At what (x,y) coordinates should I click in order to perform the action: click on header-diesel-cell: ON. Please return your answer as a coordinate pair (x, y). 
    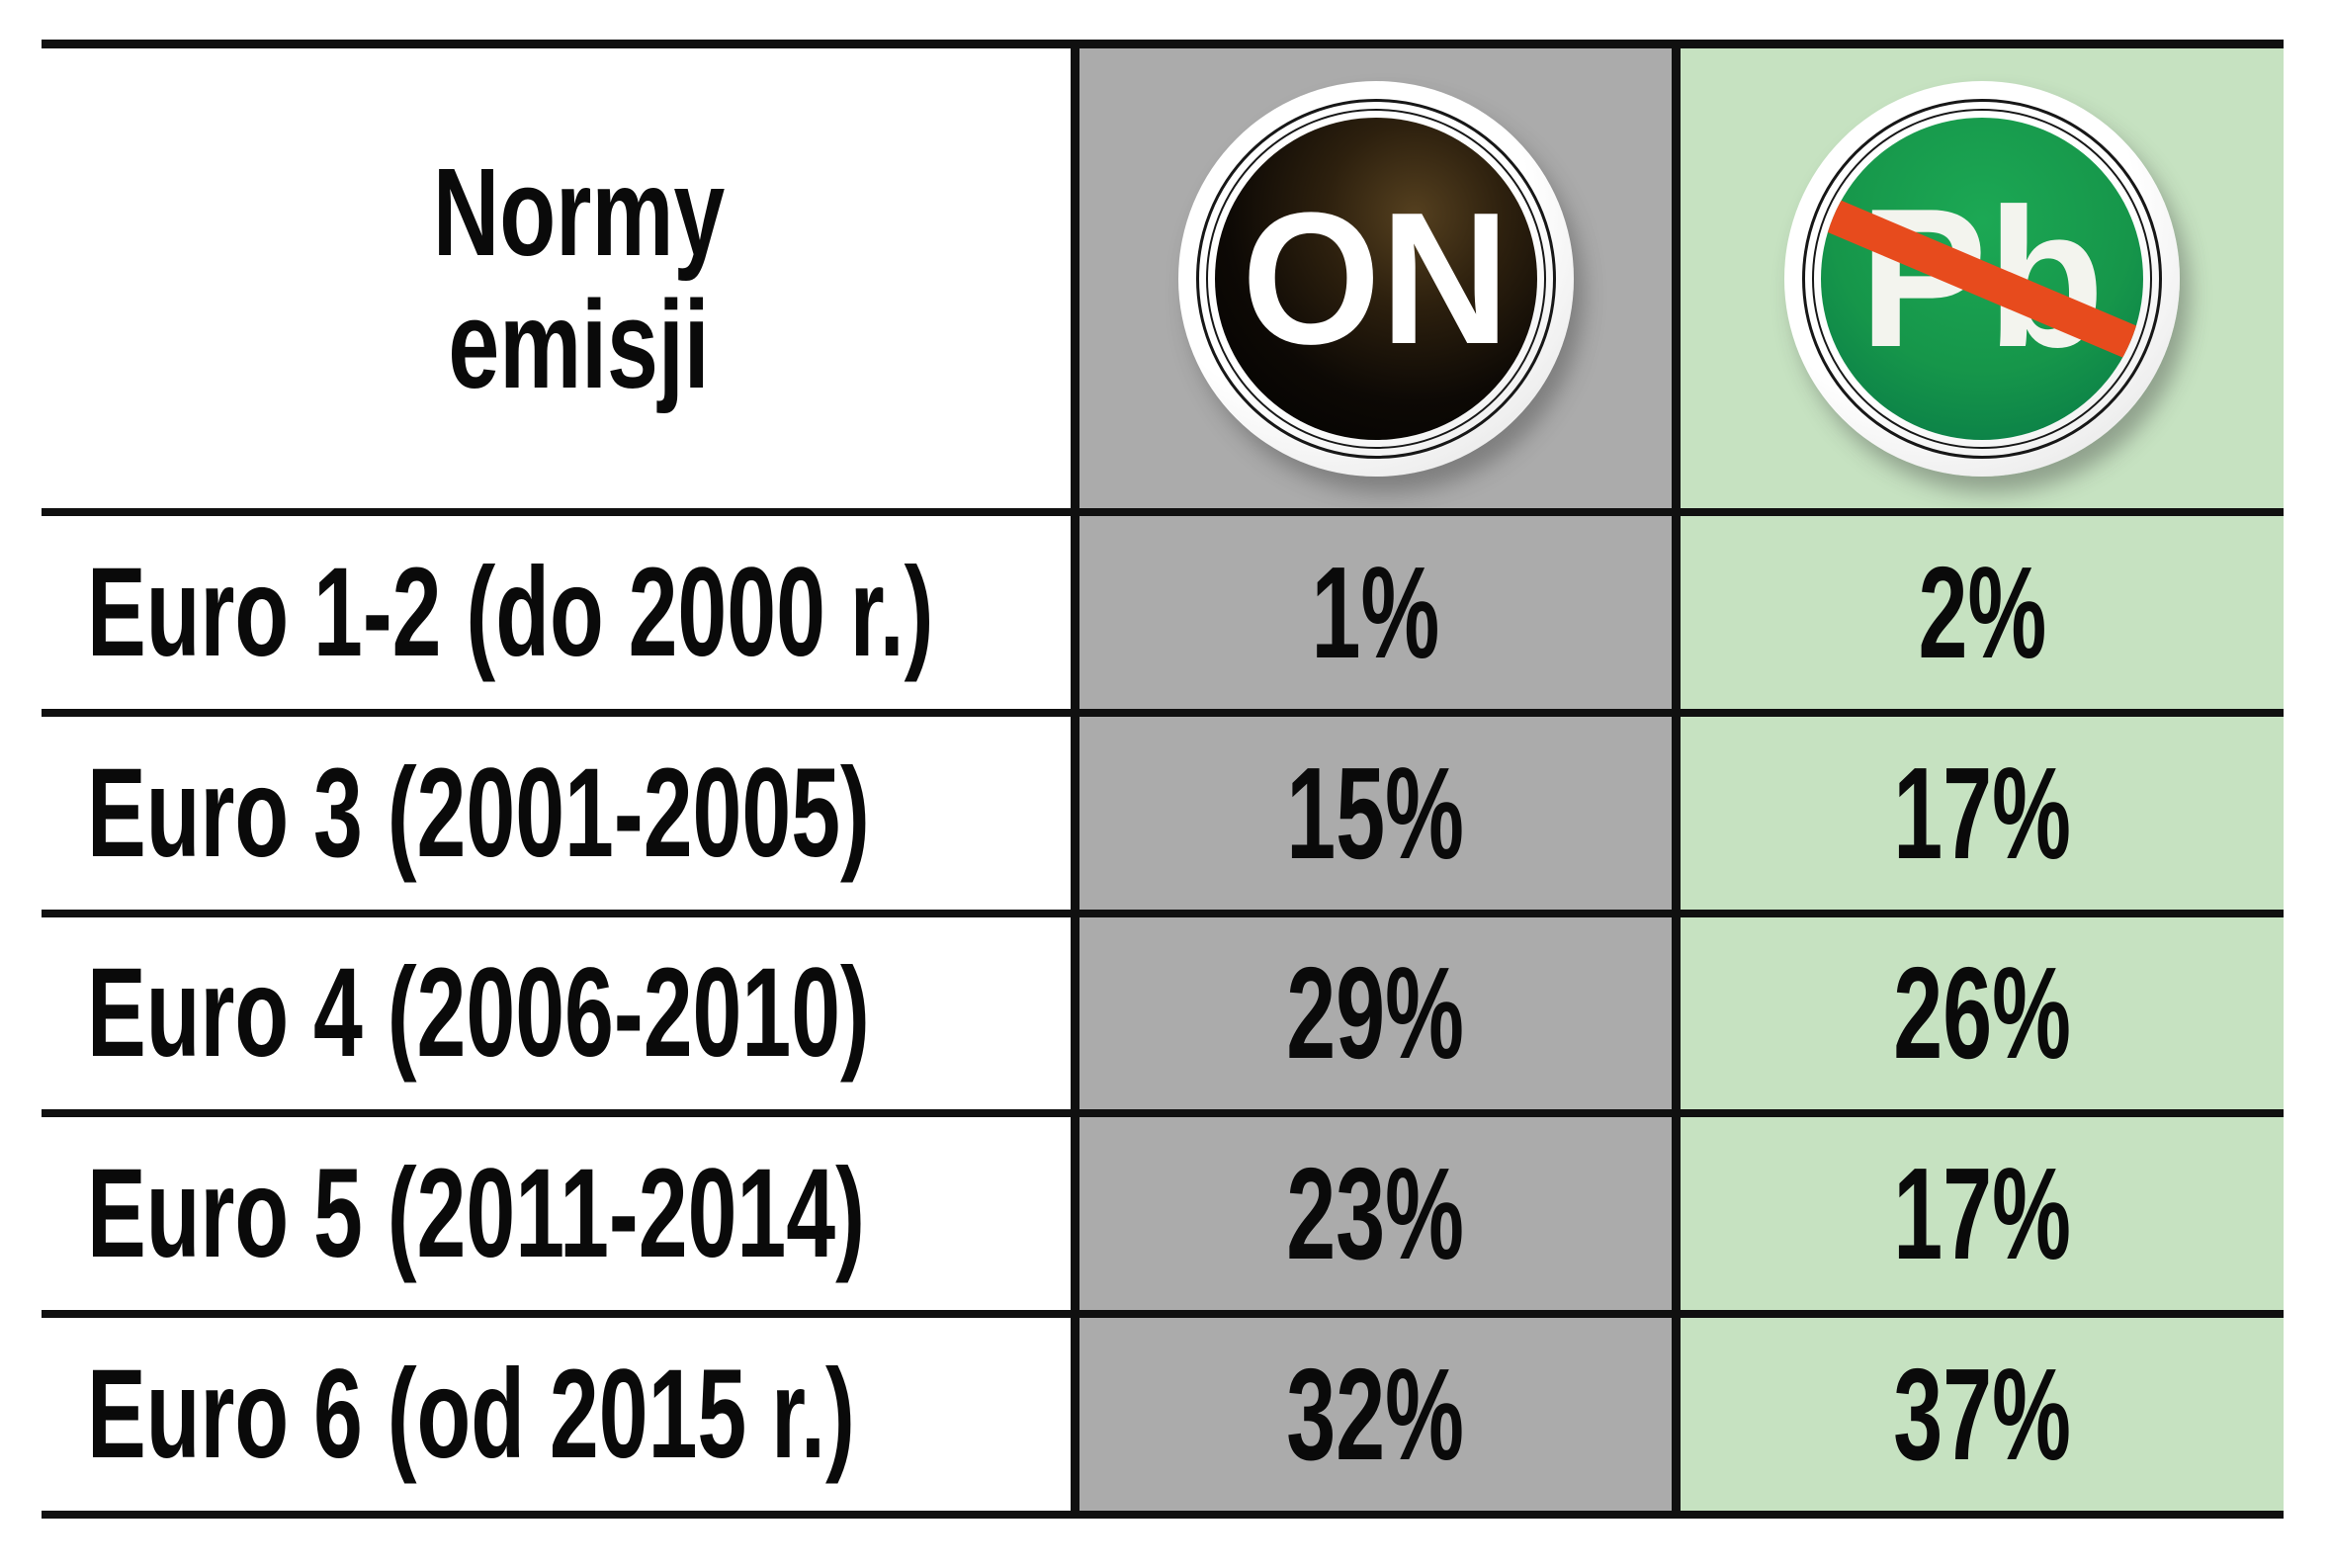
    Looking at the image, I should click on (1376, 282).